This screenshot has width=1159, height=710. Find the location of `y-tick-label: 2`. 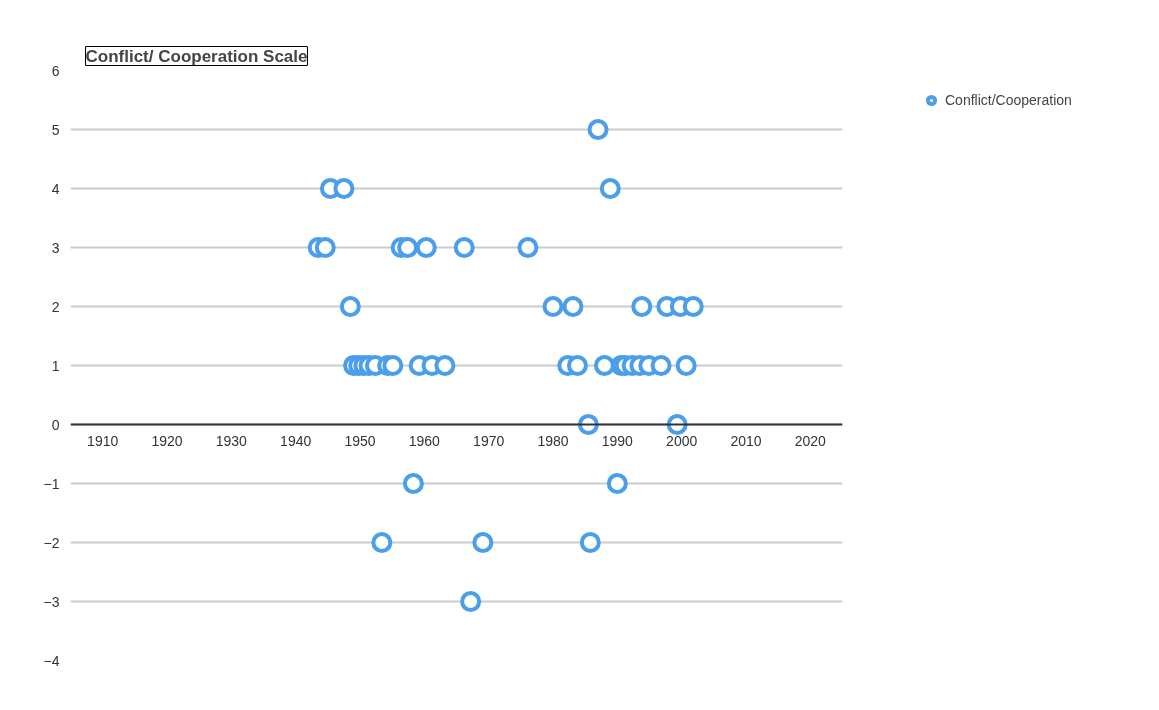

y-tick-label: 2 is located at coordinates (55, 306).